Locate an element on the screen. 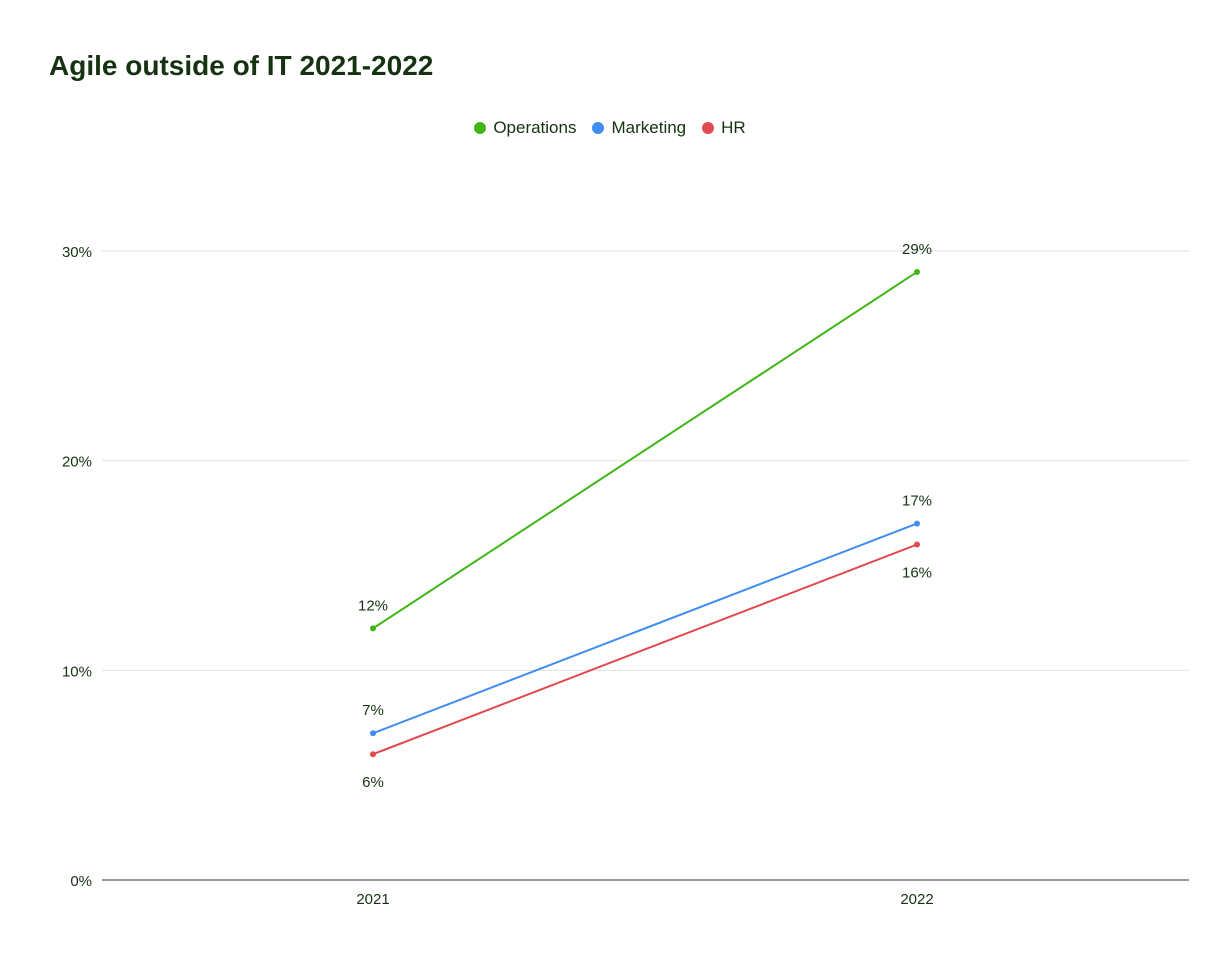 Image resolution: width=1220 pixels, height=977 pixels. legend: Operations Marketing HR is located at coordinates (610, 128).